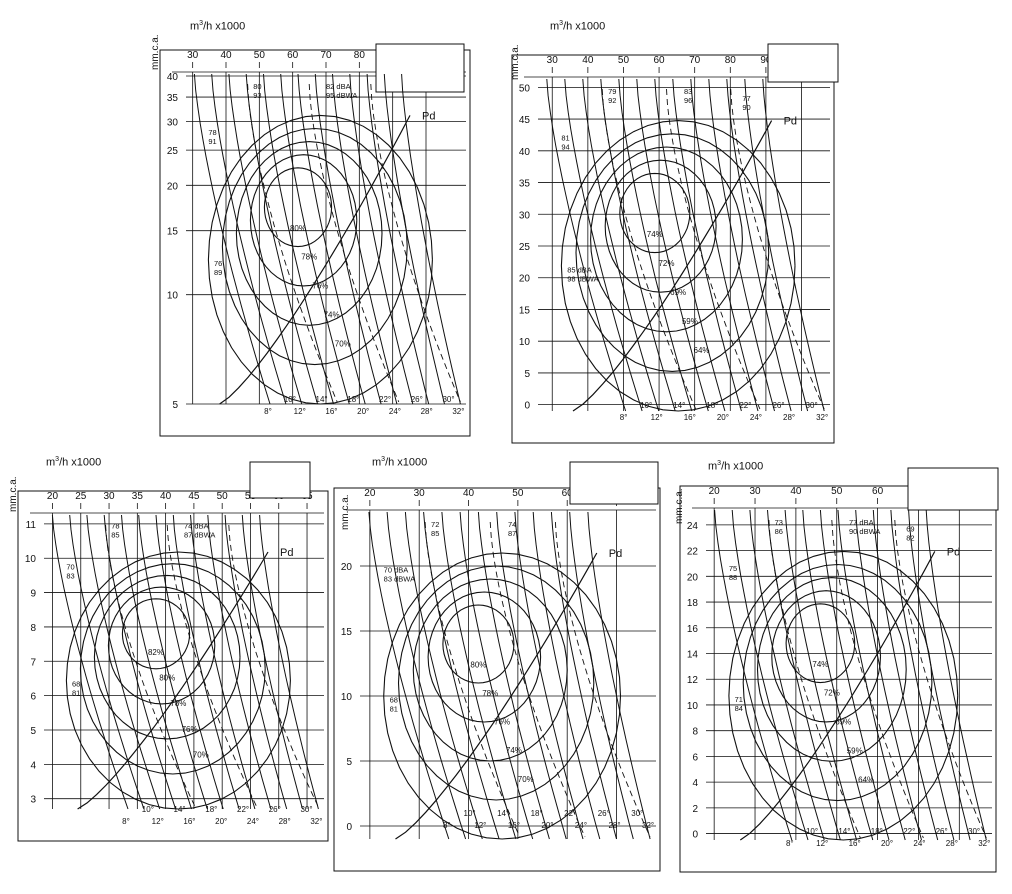  What do you see at coordinates (766, 60) in the screenshot?
I see `x-tick-label: 90` at bounding box center [766, 60].